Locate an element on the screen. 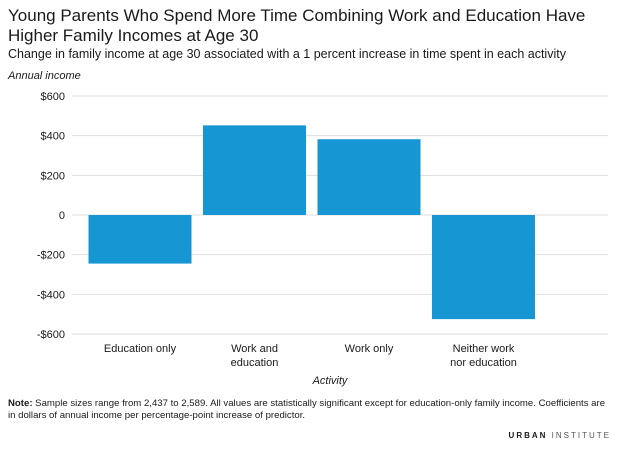  y-tick-label: -$400 is located at coordinates (51, 295).